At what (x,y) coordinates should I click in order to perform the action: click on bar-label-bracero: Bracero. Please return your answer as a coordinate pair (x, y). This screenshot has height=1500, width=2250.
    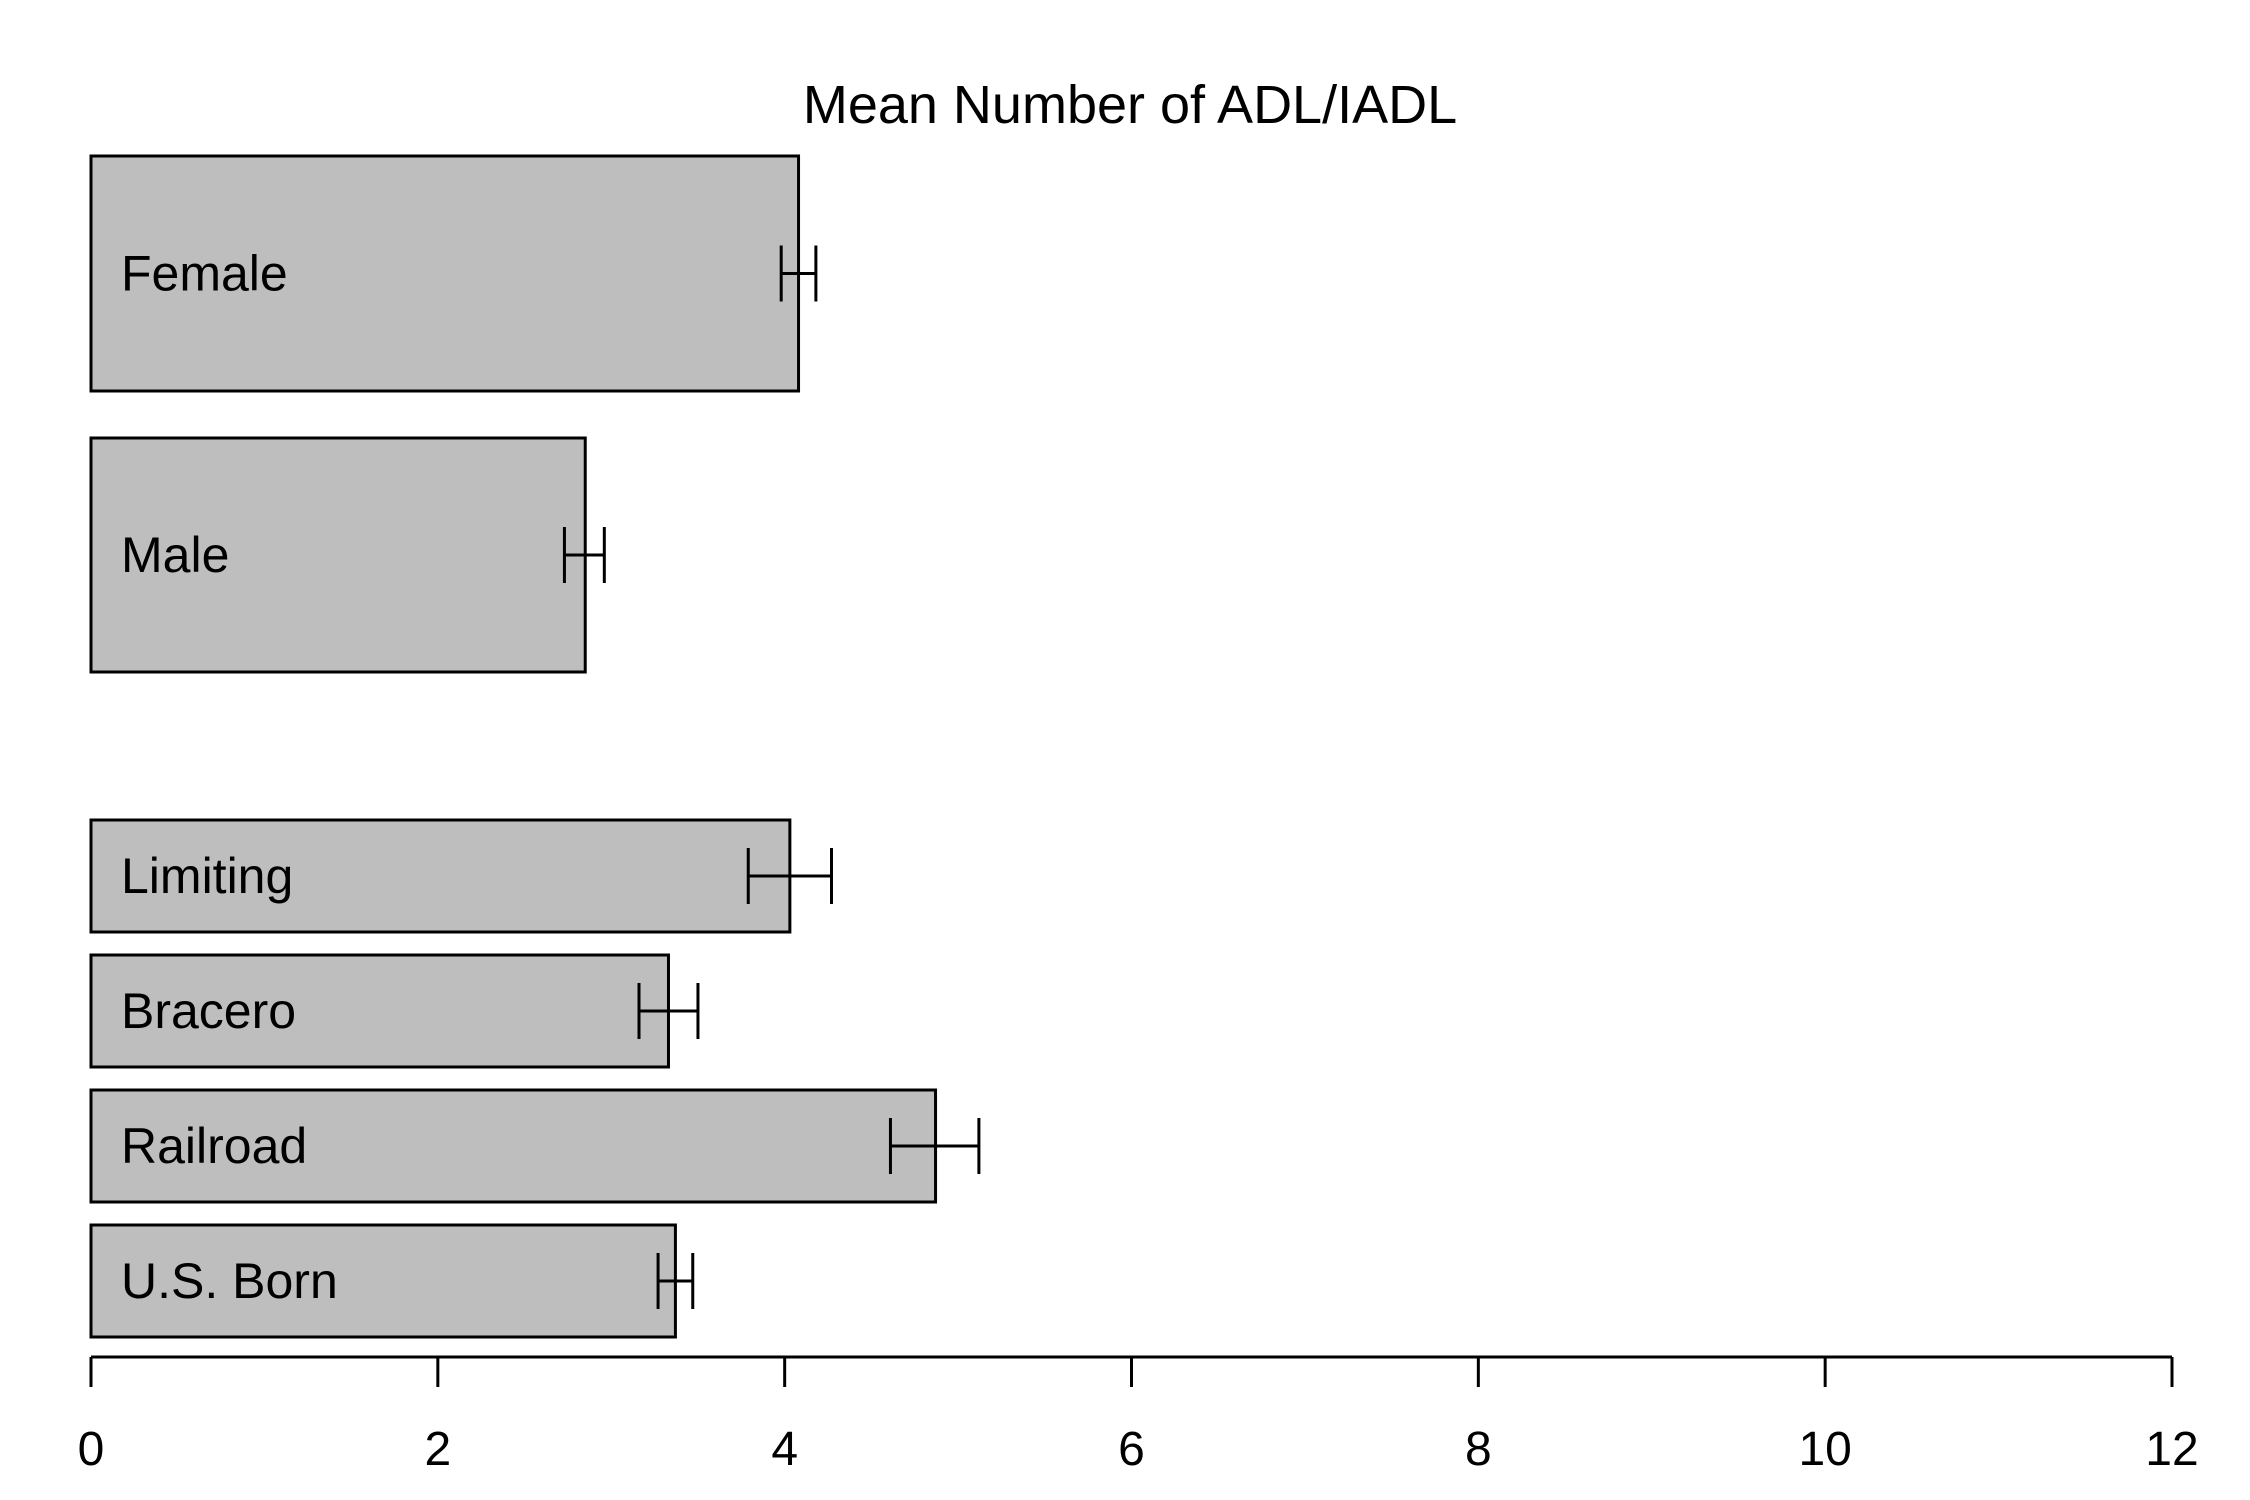
    Looking at the image, I should click on (208, 1011).